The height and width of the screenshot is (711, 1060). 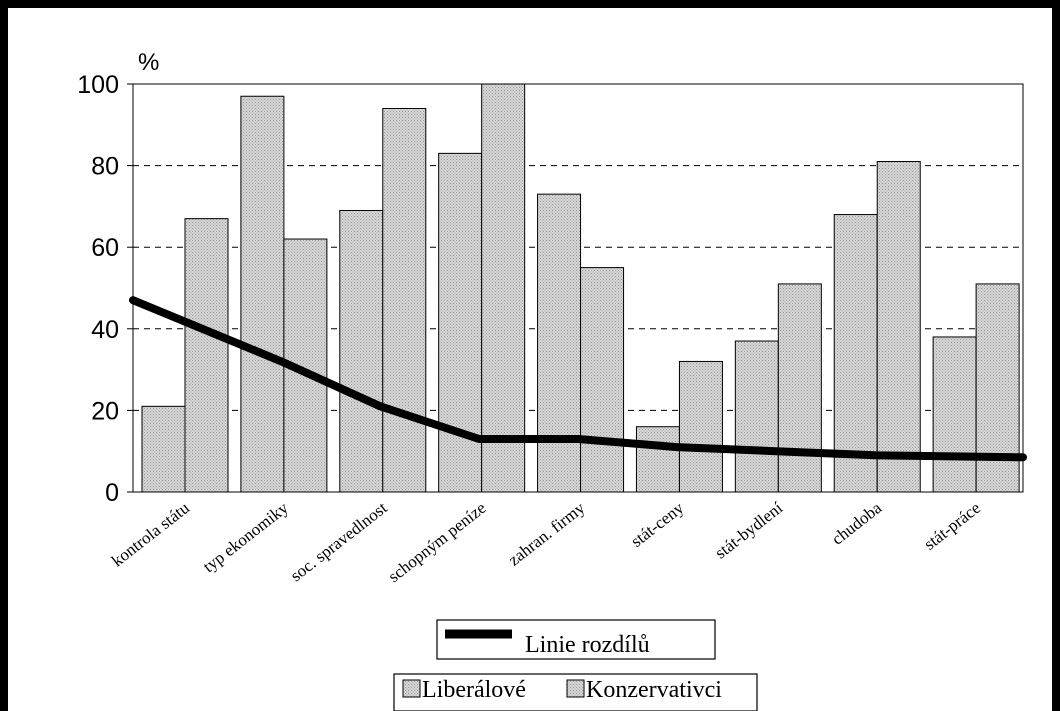 I want to click on x-tick-label: kontrola státu, so click(x=150, y=534).